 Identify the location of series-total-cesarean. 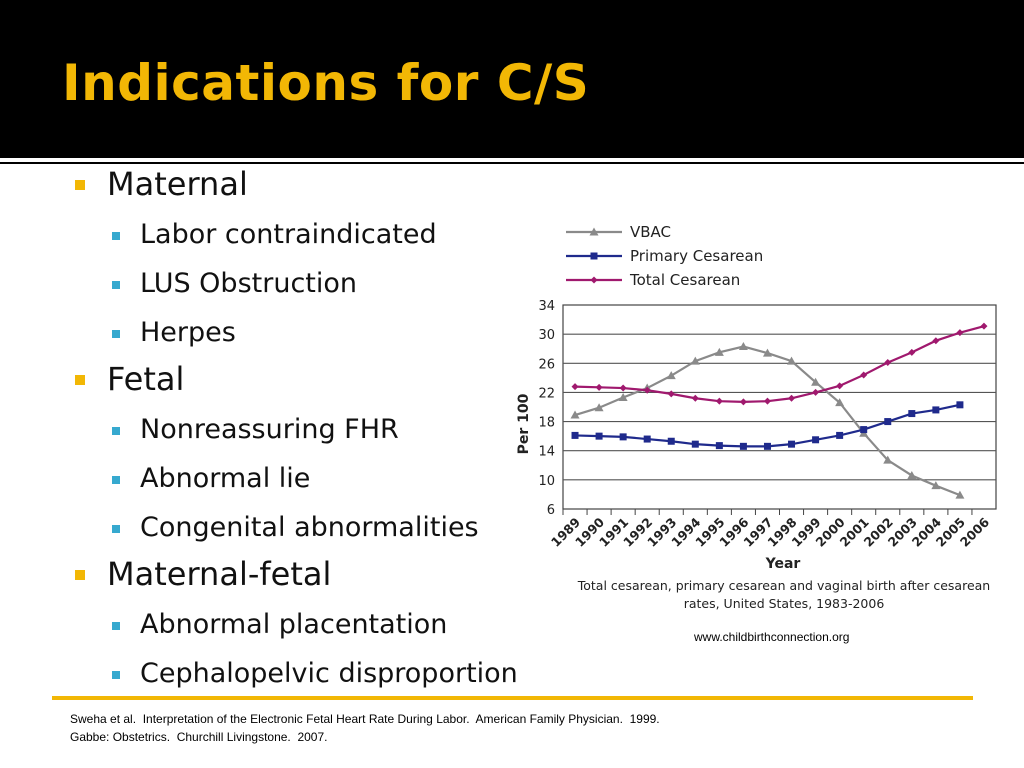
(779, 364).